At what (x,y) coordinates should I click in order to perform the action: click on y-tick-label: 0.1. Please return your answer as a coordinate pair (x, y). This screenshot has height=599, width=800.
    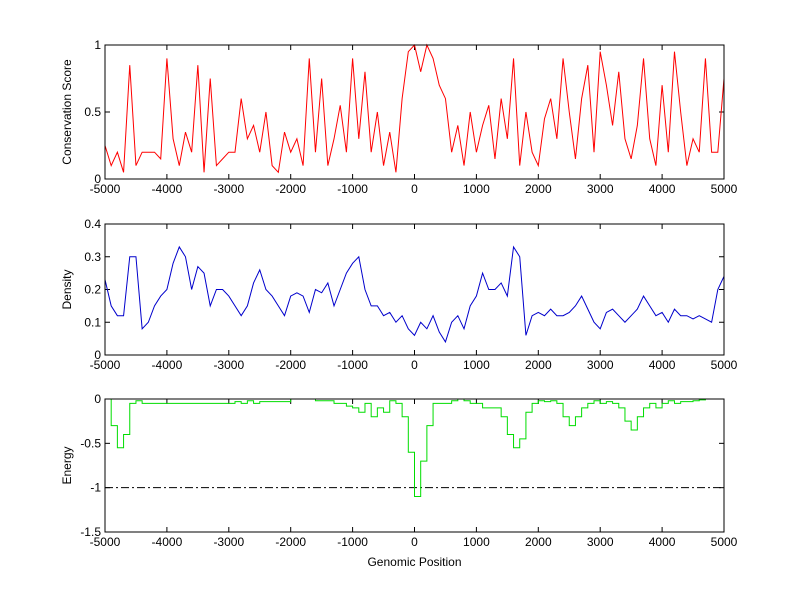
    Looking at the image, I should click on (92, 322).